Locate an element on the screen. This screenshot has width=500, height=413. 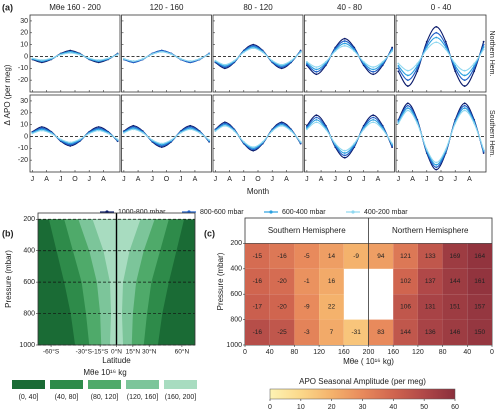
cell-label: 144 is located at coordinates (405, 332).